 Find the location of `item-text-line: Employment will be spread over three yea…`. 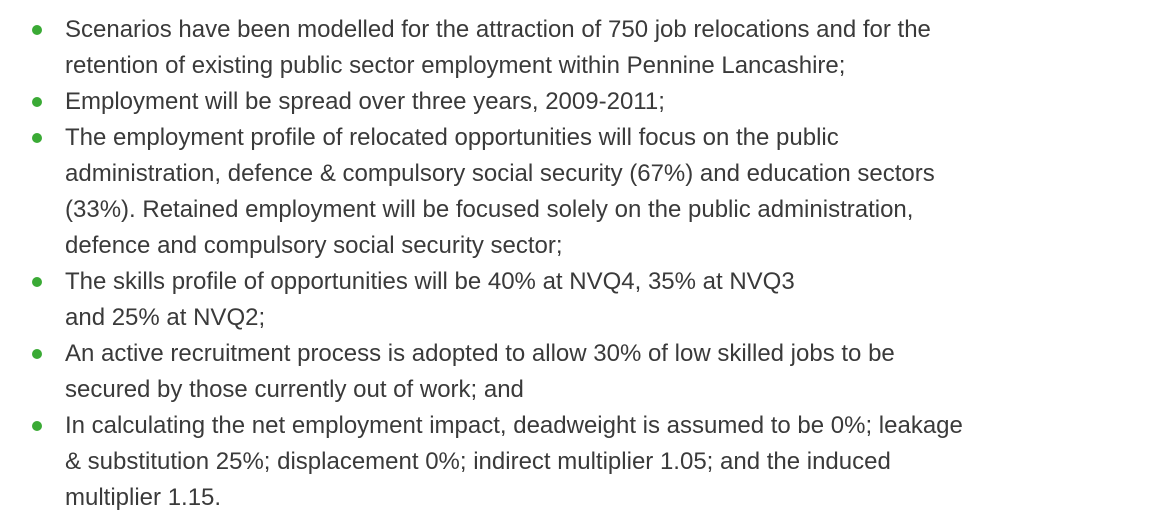

item-text-line: Employment will be spread over three yea… is located at coordinates (365, 101).